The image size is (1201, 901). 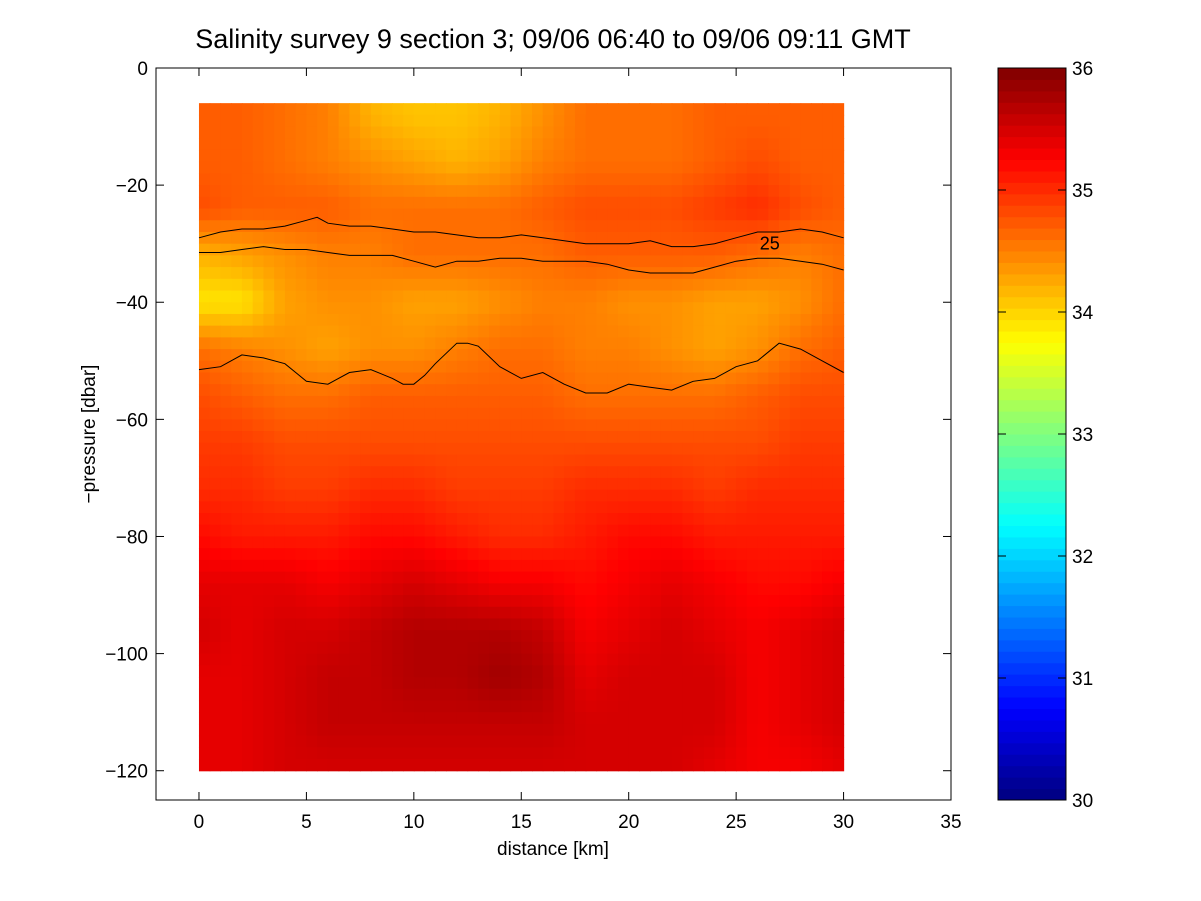 What do you see at coordinates (1032, 520) in the screenshot?
I see `colorbar-band` at bounding box center [1032, 520].